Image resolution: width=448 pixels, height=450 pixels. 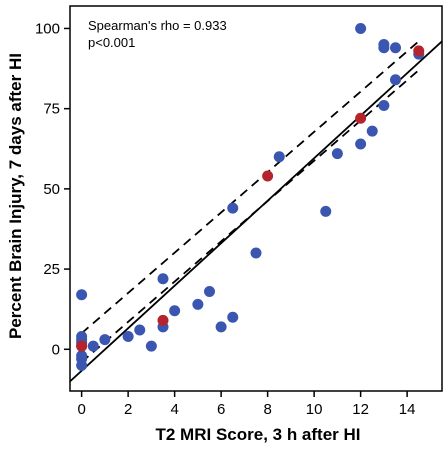 I want to click on x-tick-label-0: 0, so click(x=81, y=409).